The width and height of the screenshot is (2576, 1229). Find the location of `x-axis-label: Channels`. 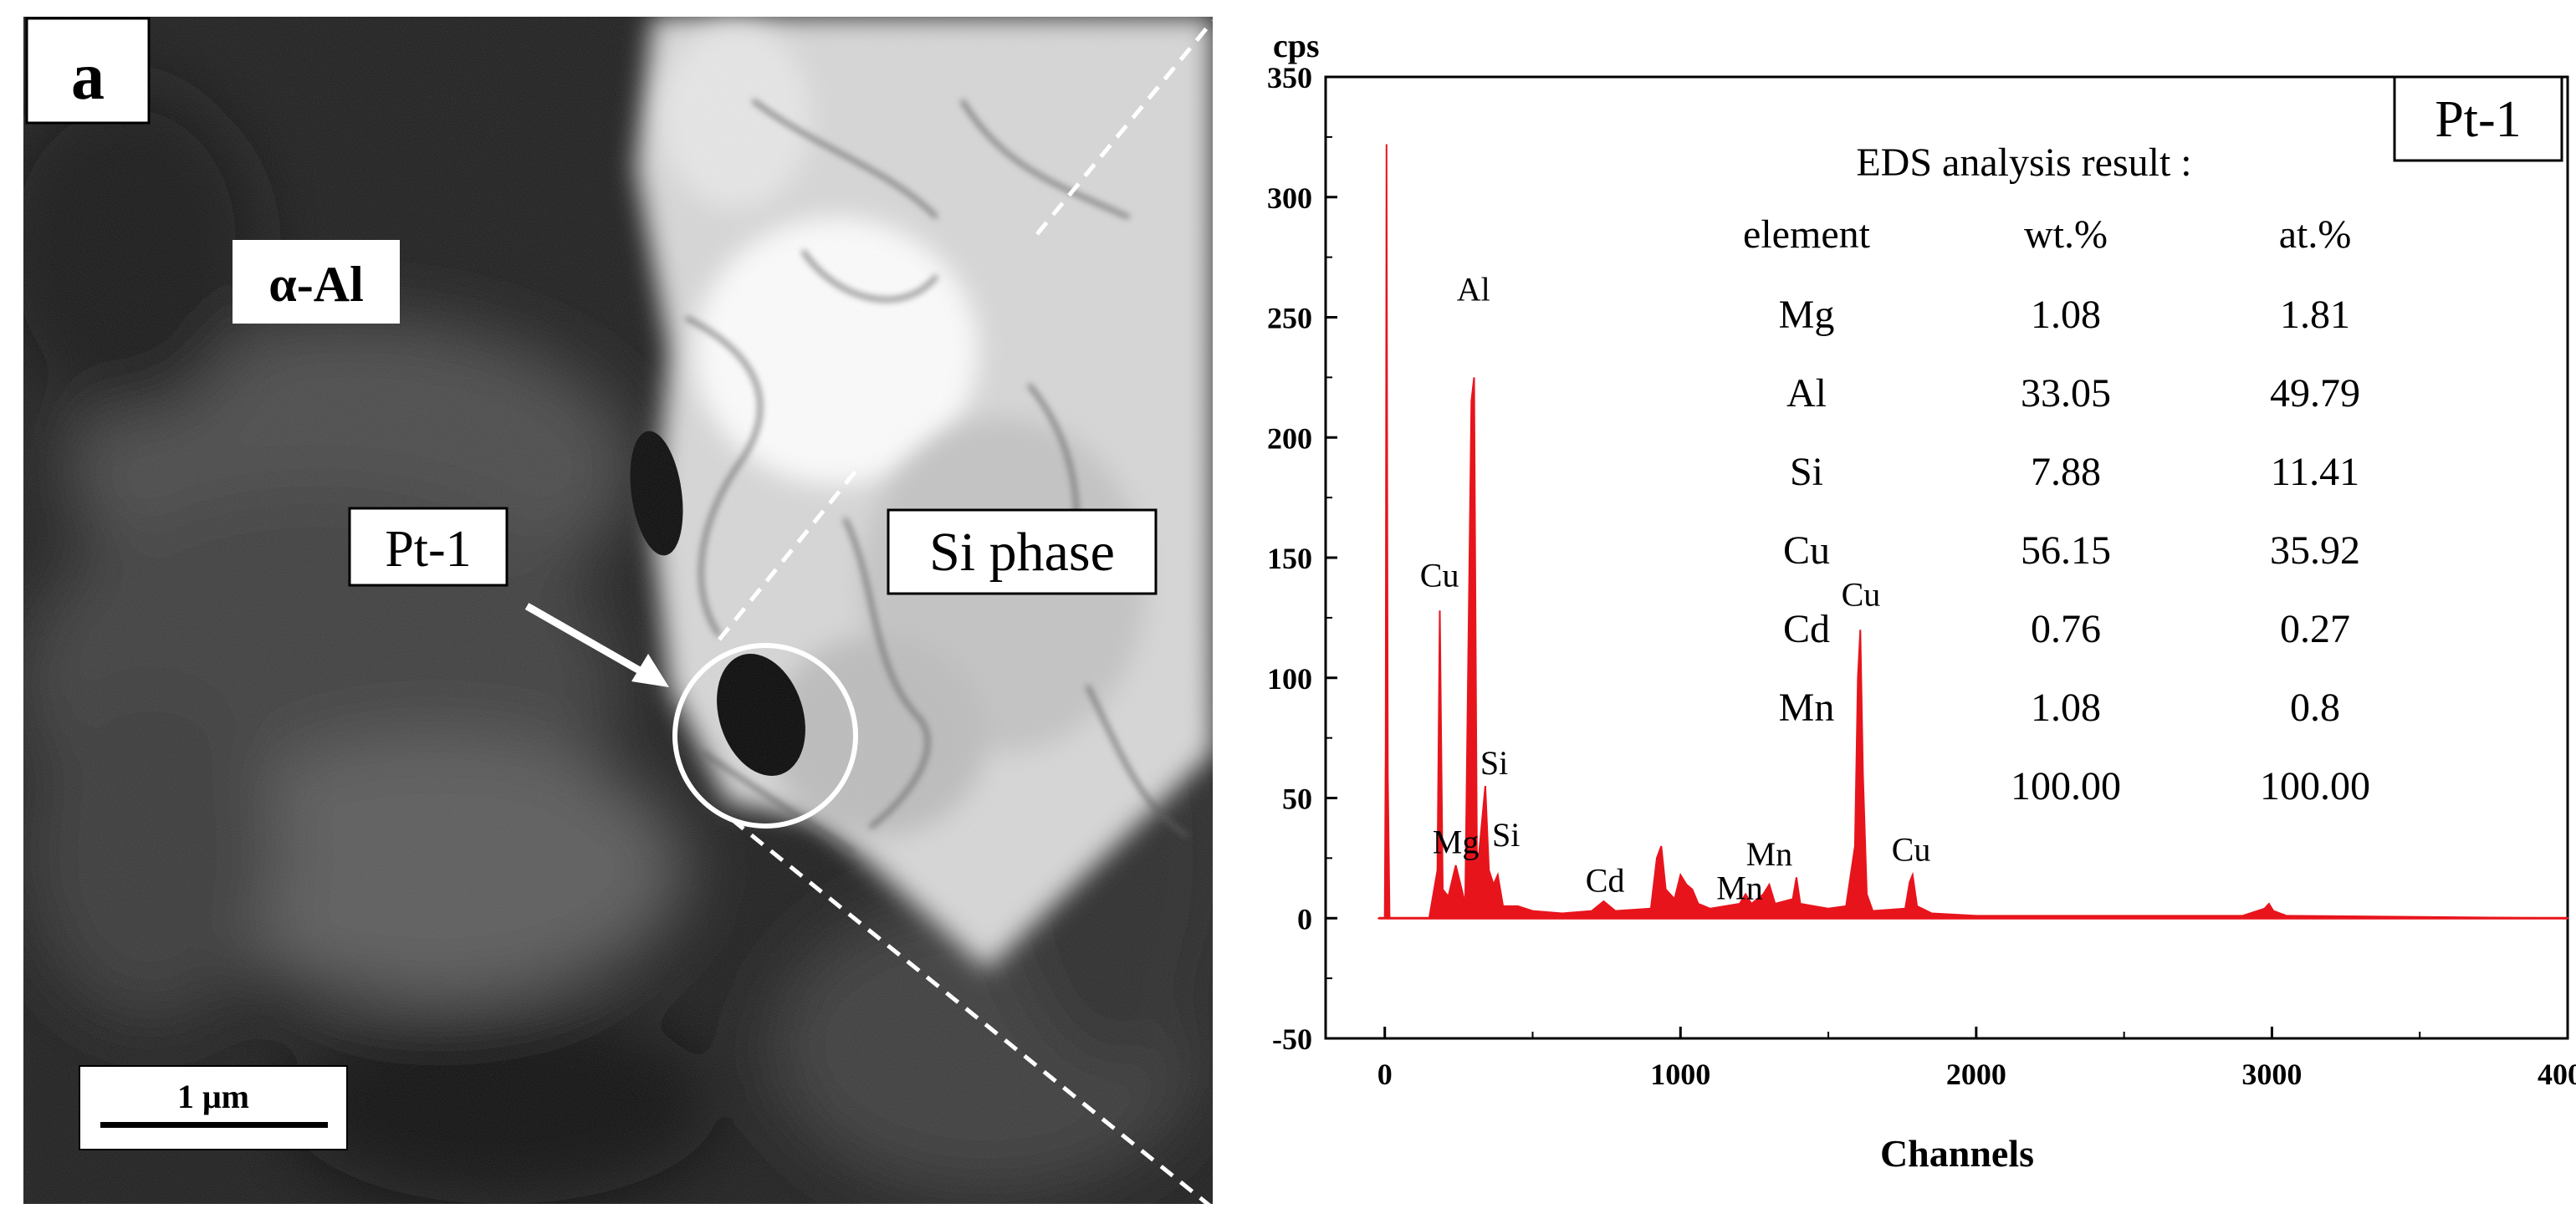

x-axis-label: Channels is located at coordinates (1957, 1153).